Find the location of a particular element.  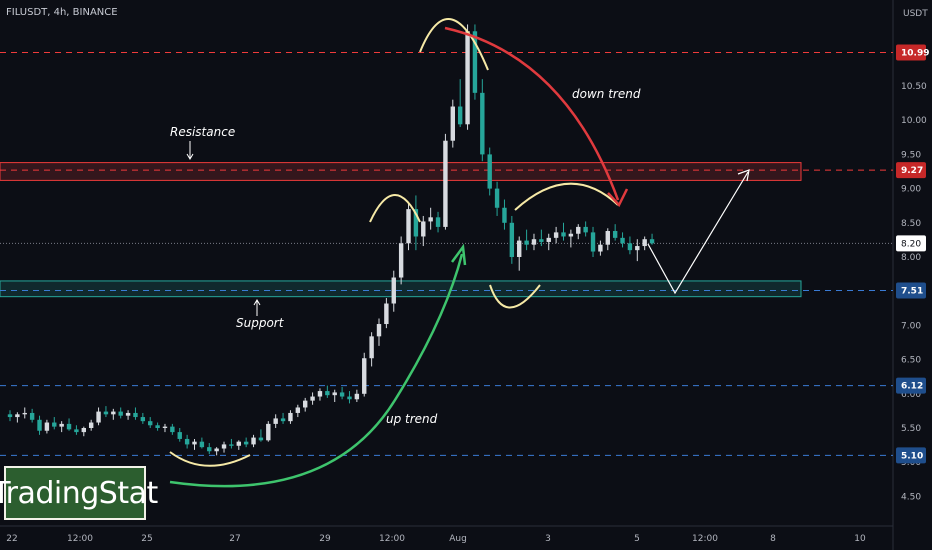

down-trend-label: down trend is located at coordinates (606, 94).